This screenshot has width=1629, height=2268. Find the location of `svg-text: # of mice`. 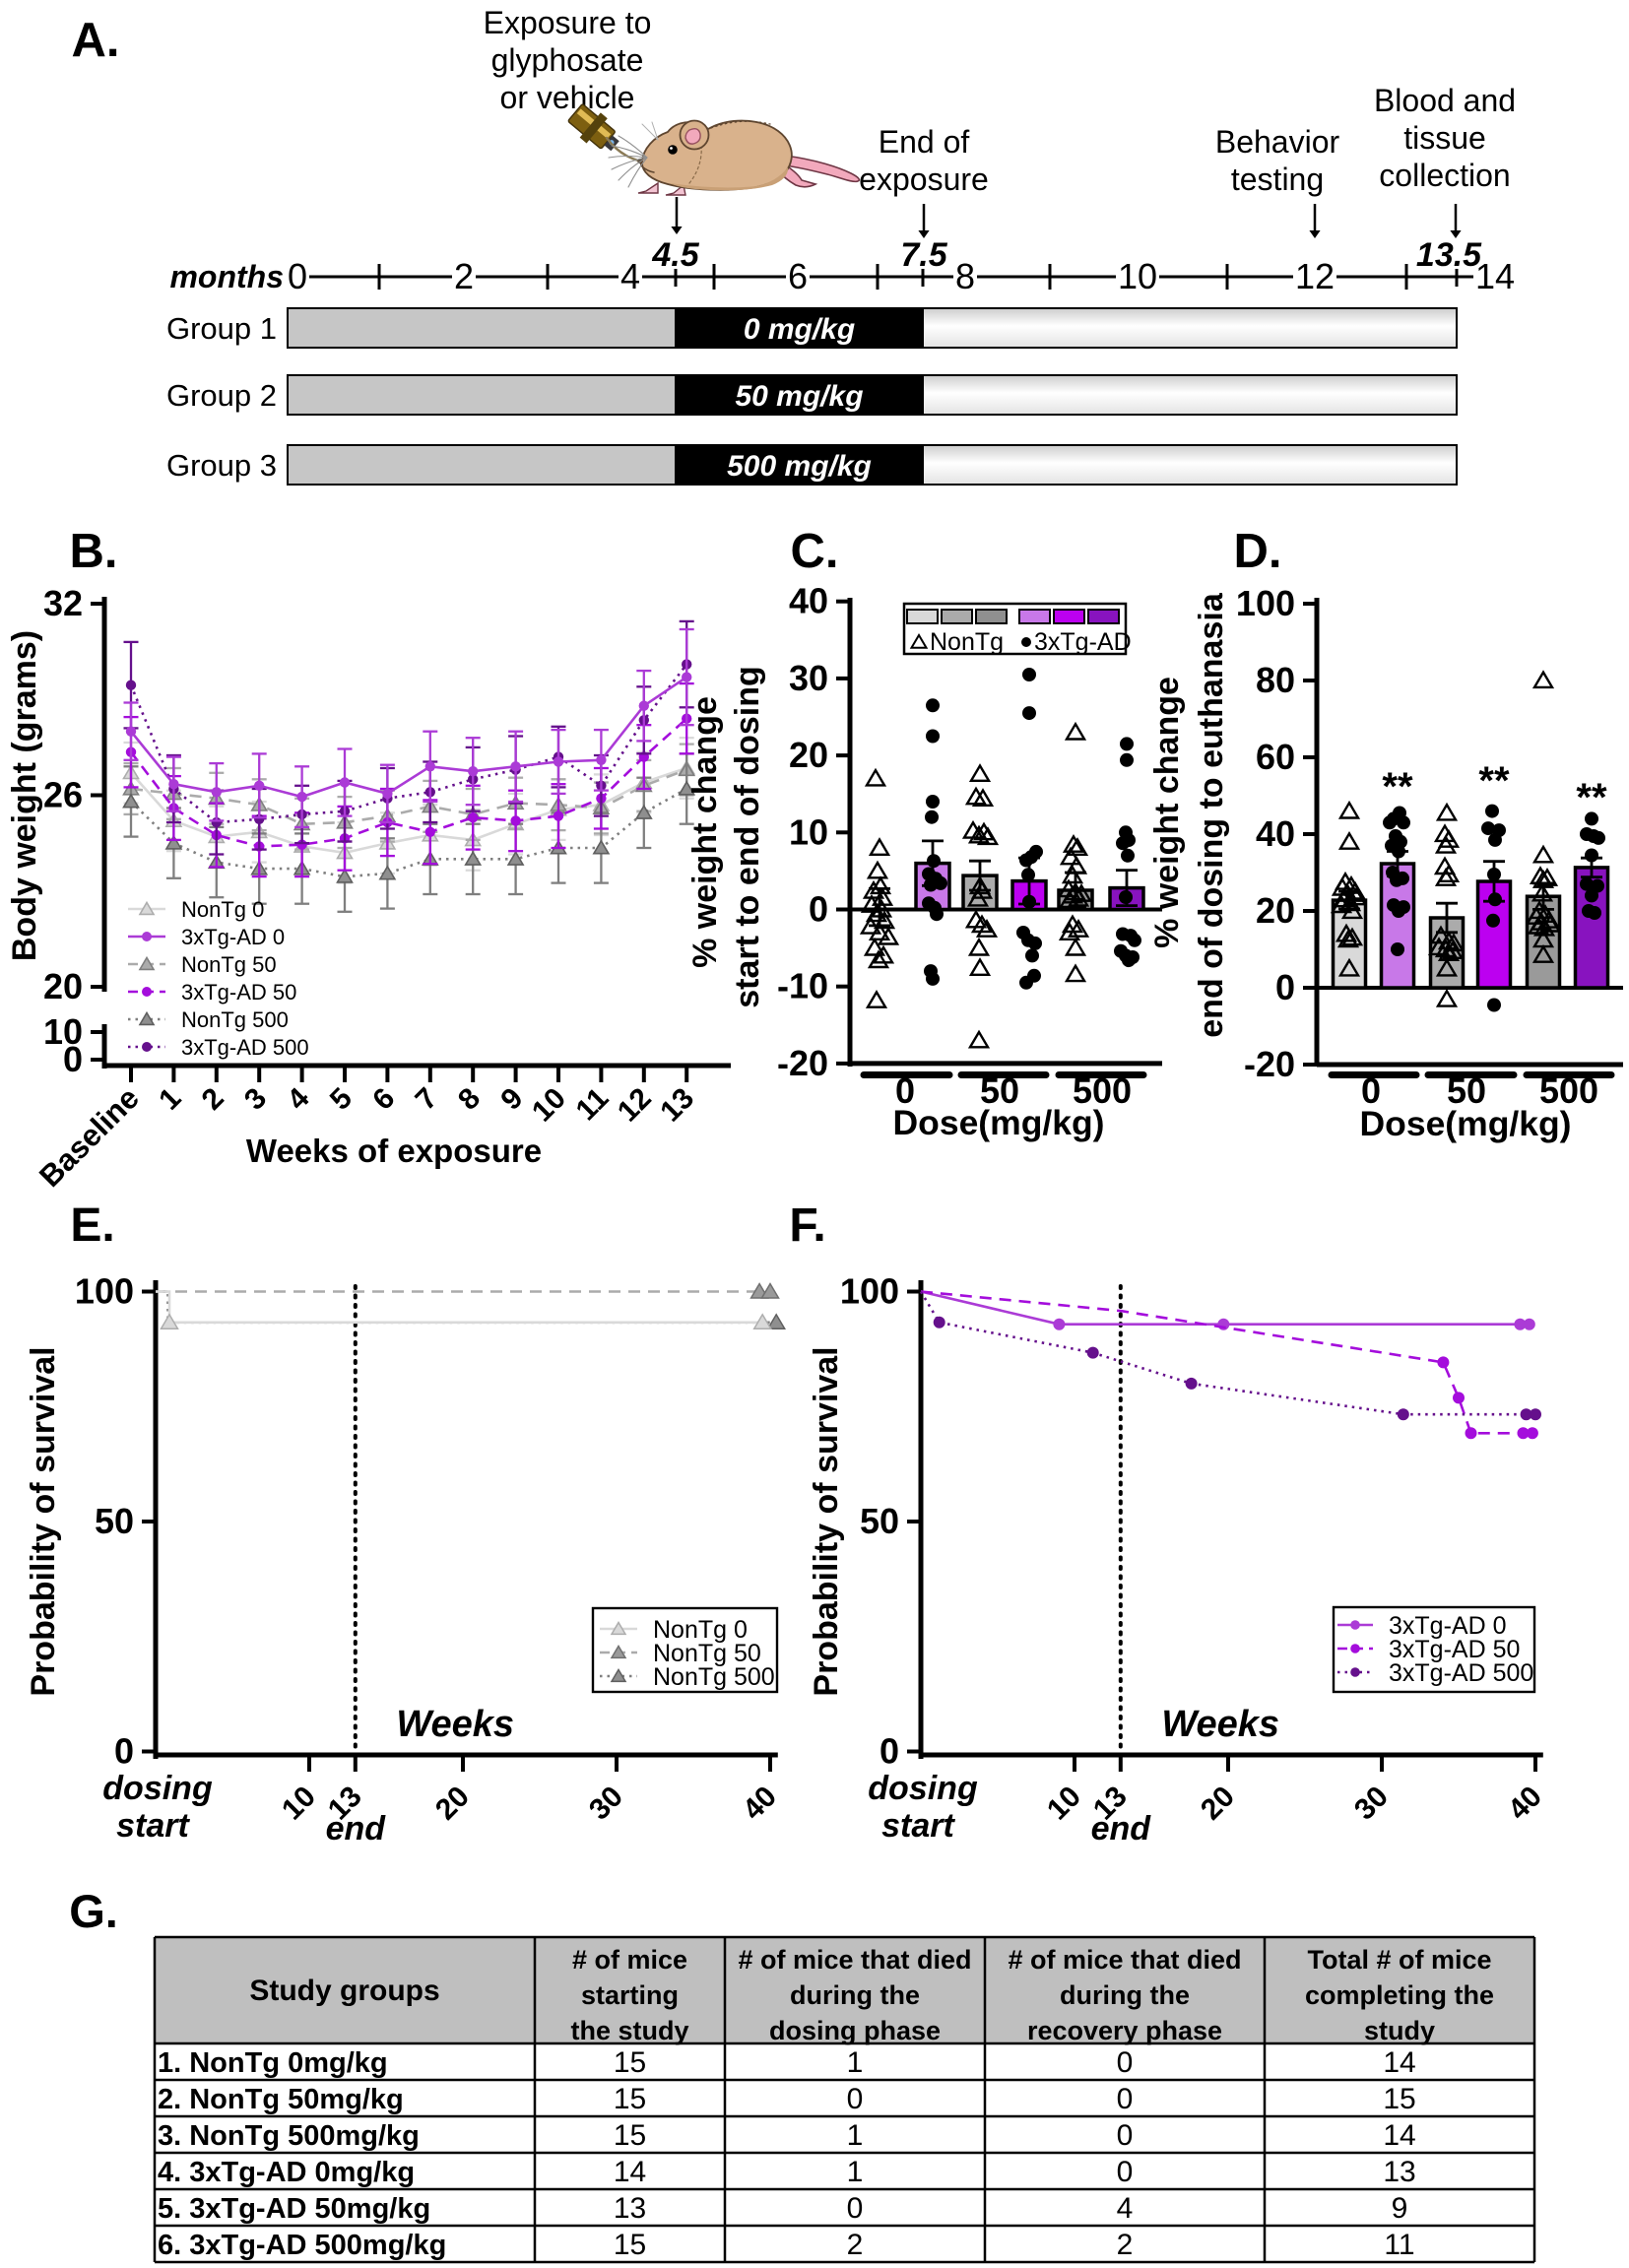

svg-text: # of mice is located at coordinates (629, 1960).